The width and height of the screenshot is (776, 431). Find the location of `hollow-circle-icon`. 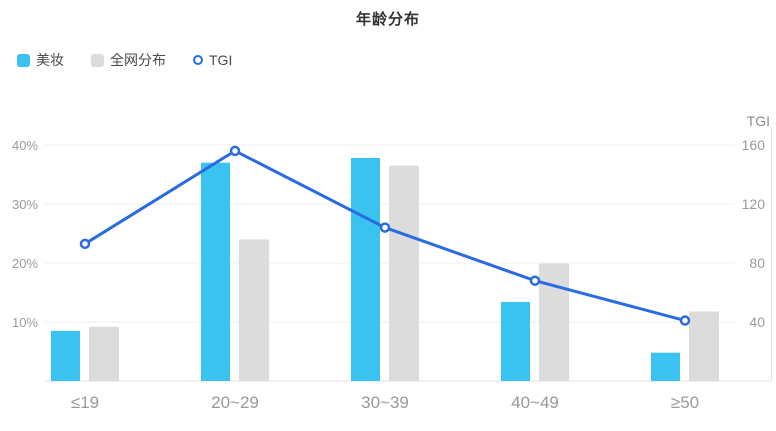

hollow-circle-icon is located at coordinates (198, 60).